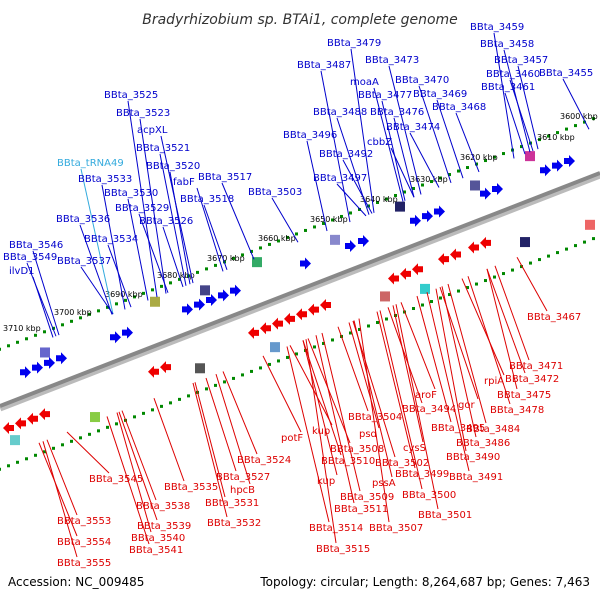  I want to click on reverse-gene-label: BBta_3514, so click(336, 528).